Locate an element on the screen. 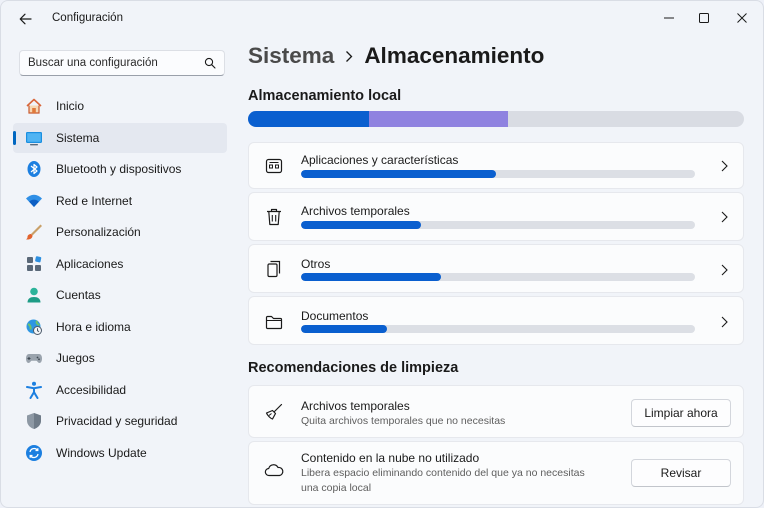 This screenshot has height=508, width=764. sidebar-item-windows-update: Windows Update is located at coordinates (120, 453).